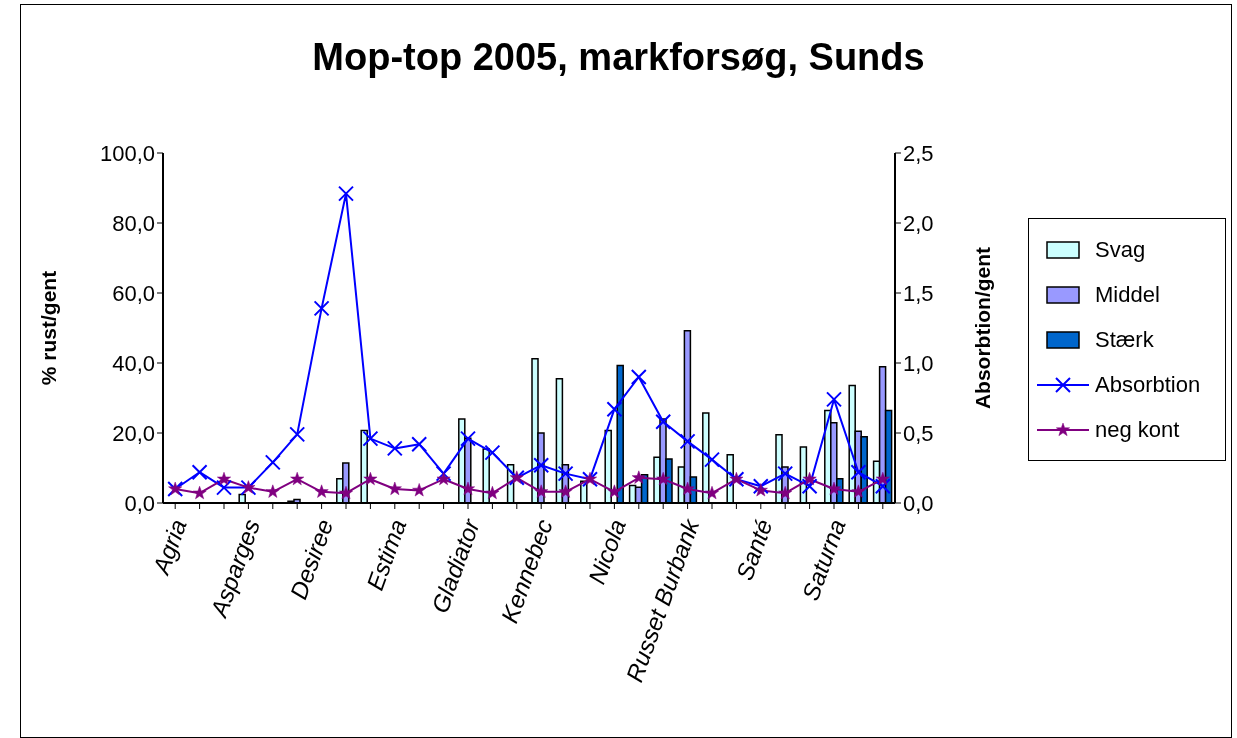  Describe the element at coordinates (127, 153) in the screenshot. I see `y-tick-label: 100,0` at that location.